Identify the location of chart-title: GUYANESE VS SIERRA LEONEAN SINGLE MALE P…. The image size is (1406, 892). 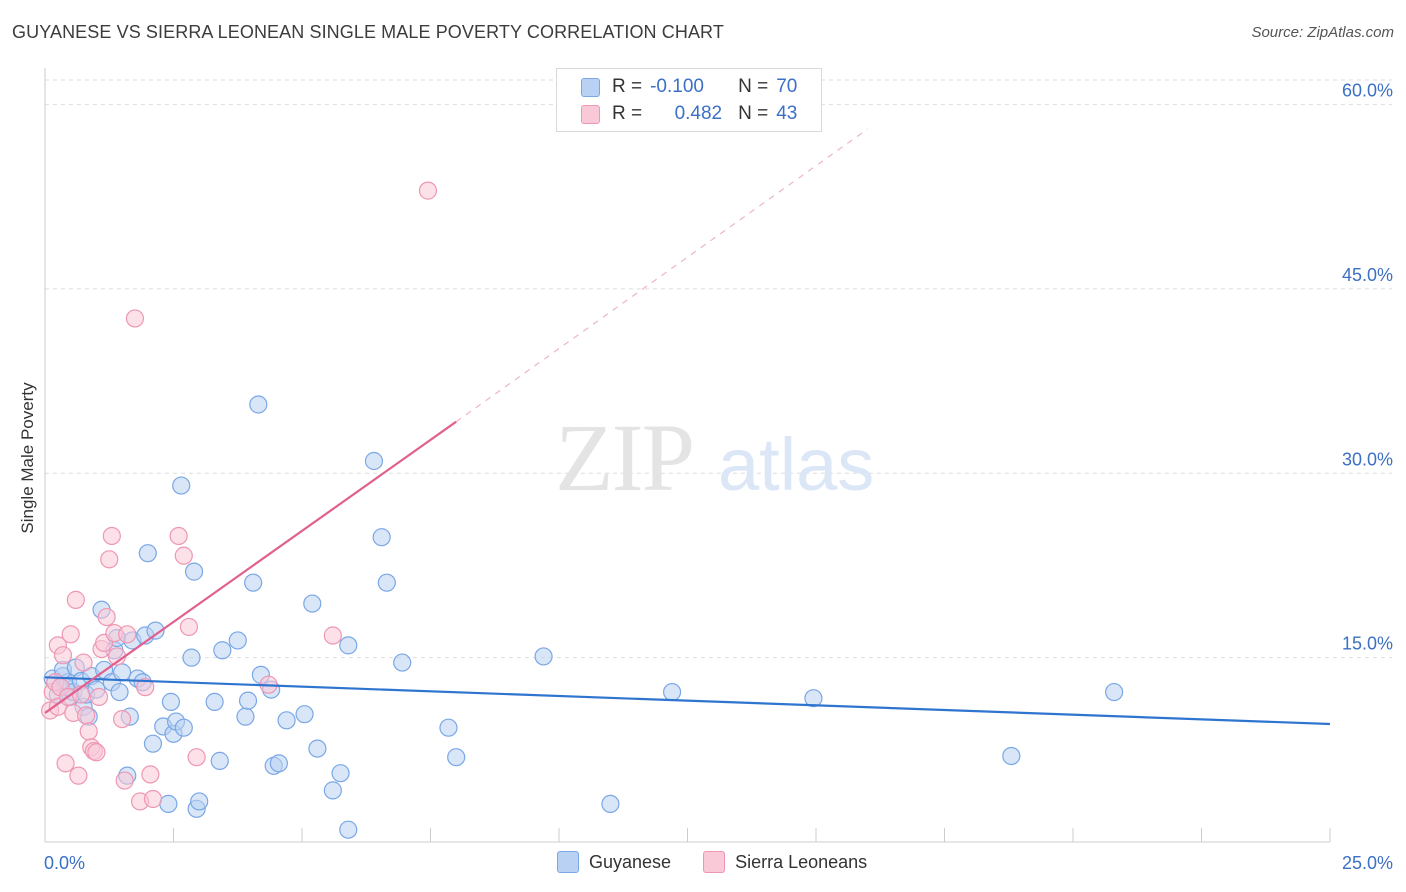
(368, 32).